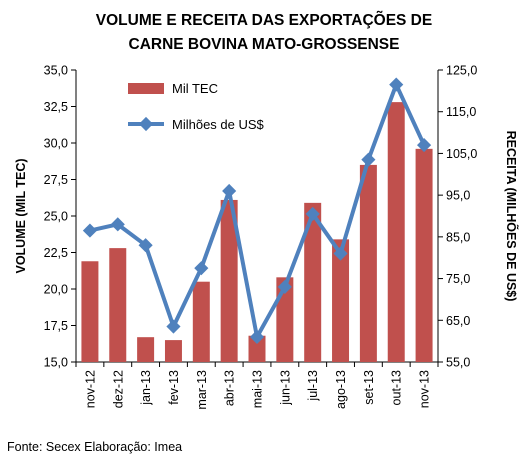 The width and height of the screenshot is (528, 465). I want to click on x-tick-label: jan-13, so click(146, 388).